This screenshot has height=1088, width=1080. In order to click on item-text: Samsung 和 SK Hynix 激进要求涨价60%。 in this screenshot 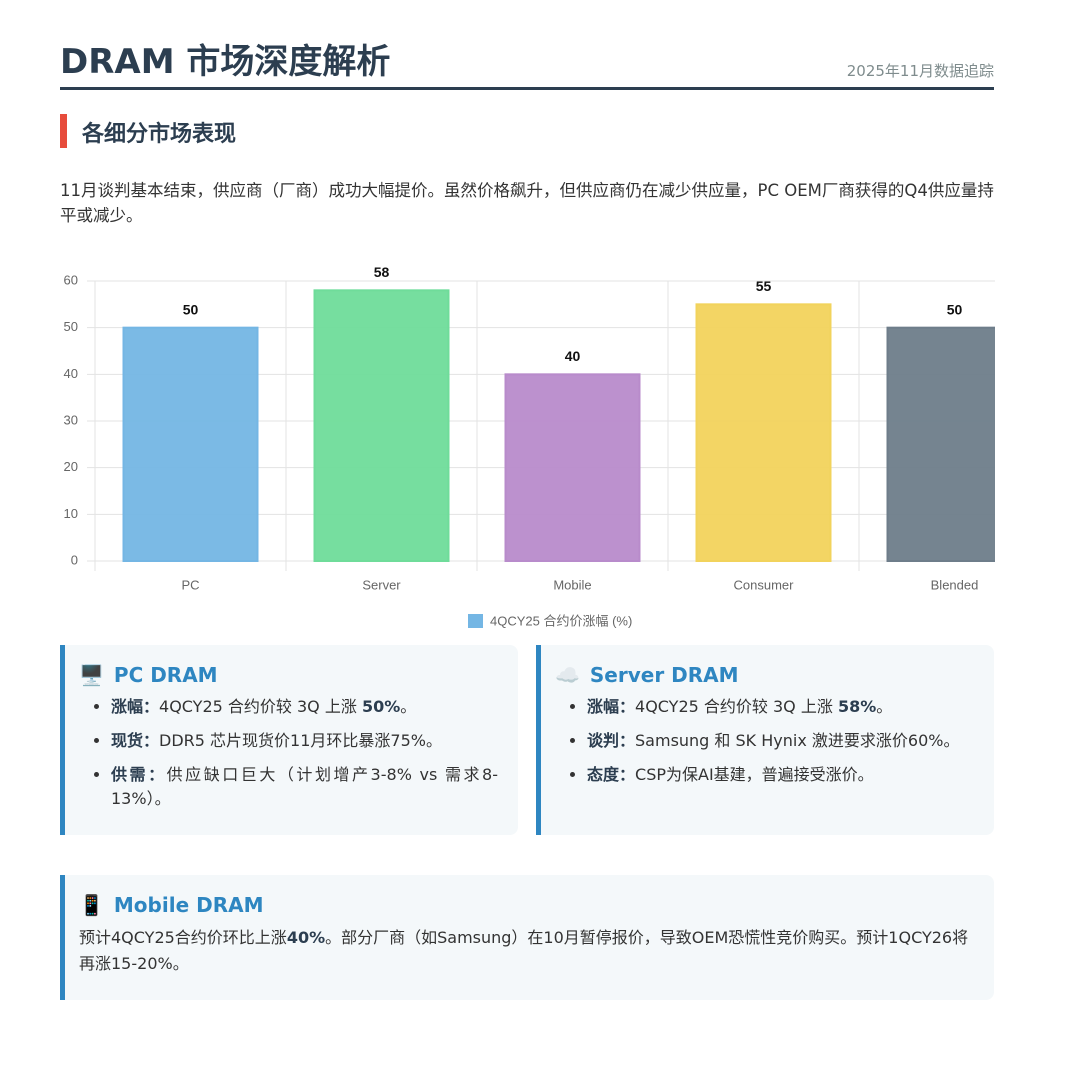, I will do `click(797, 740)`.